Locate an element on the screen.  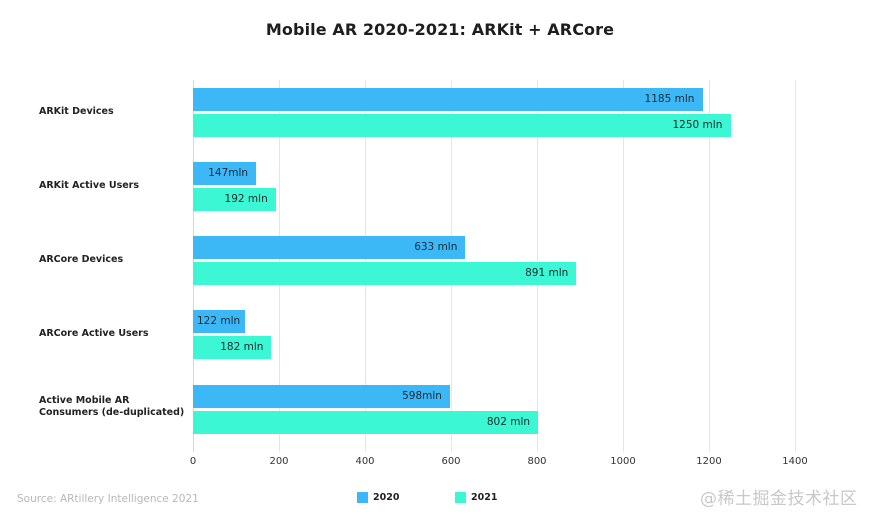
bar-value-label: 598mln is located at coordinates (422, 396).